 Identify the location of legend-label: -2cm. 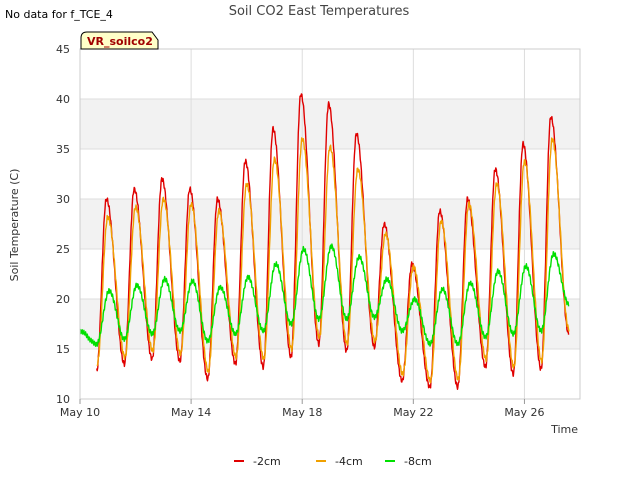
(267, 461).